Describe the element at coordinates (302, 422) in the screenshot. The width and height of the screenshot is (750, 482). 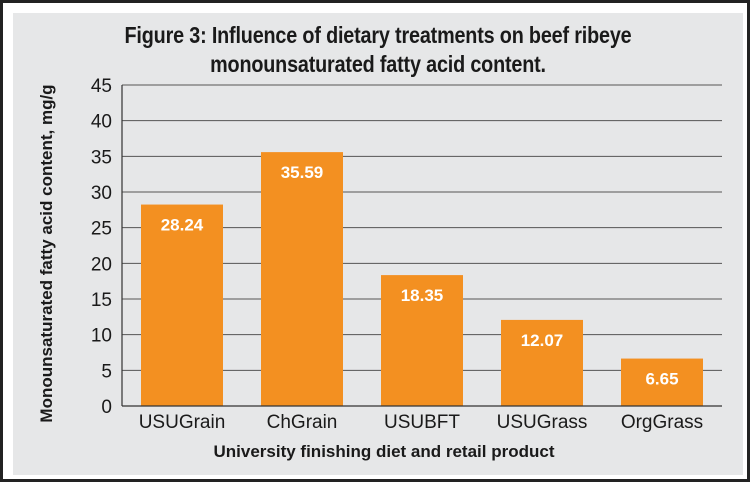
I see `x-tick-label: ChGrain` at that location.